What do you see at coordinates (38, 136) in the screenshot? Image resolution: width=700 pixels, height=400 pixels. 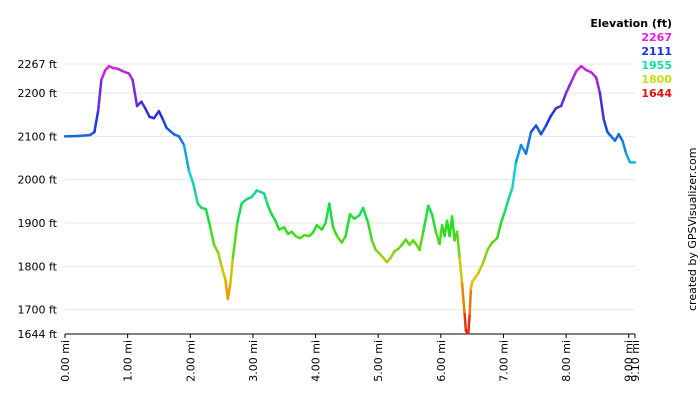 I see `y-tick-label: 2100 ft` at bounding box center [38, 136].